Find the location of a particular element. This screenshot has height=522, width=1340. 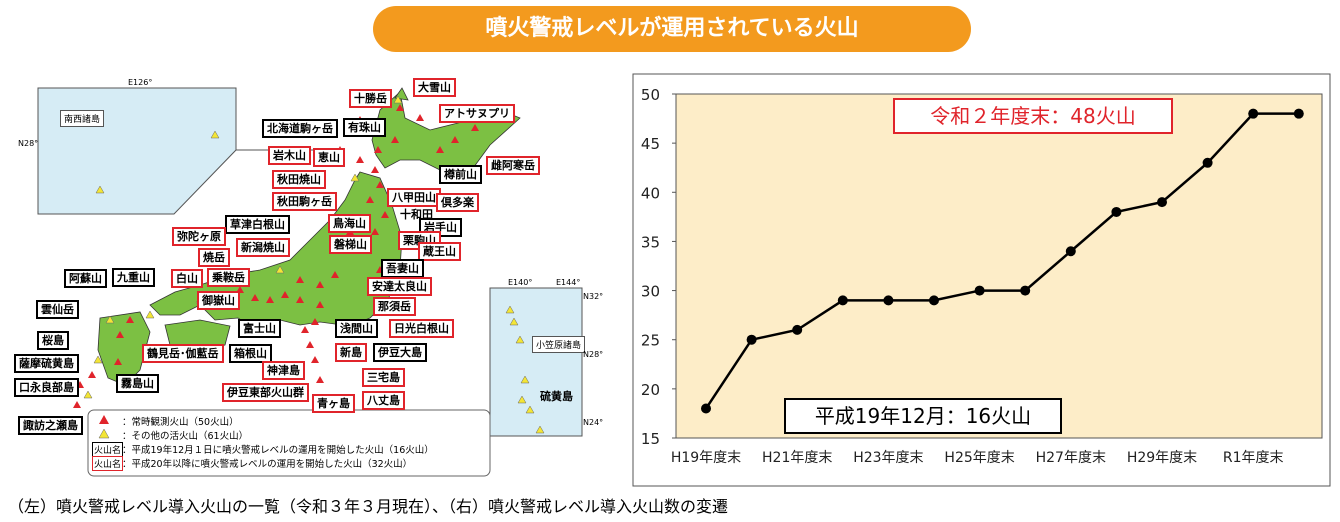

volcano-label: 御嶽山 is located at coordinates (218, 300).